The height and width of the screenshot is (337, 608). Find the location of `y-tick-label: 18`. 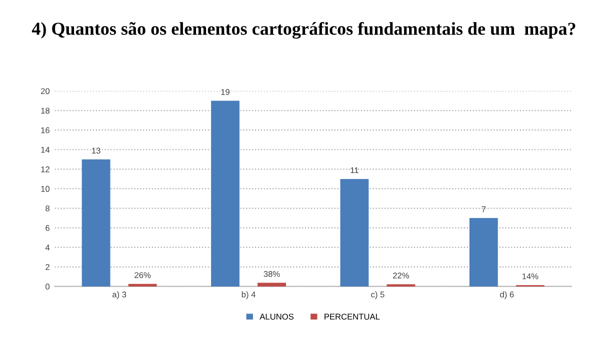

y-tick-label: 18 is located at coordinates (45, 111).